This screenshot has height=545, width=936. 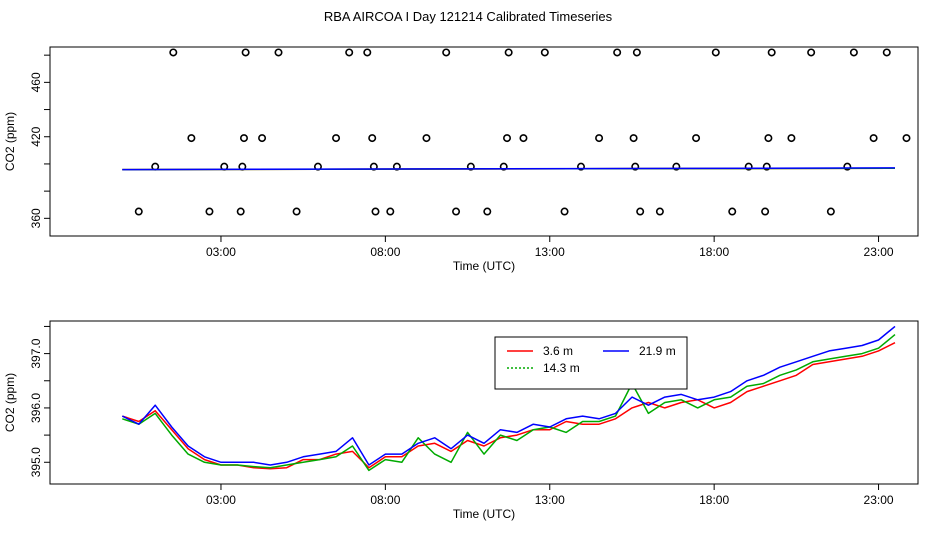 I want to click on top-x-tick-label: 18:00, so click(x=714, y=252).